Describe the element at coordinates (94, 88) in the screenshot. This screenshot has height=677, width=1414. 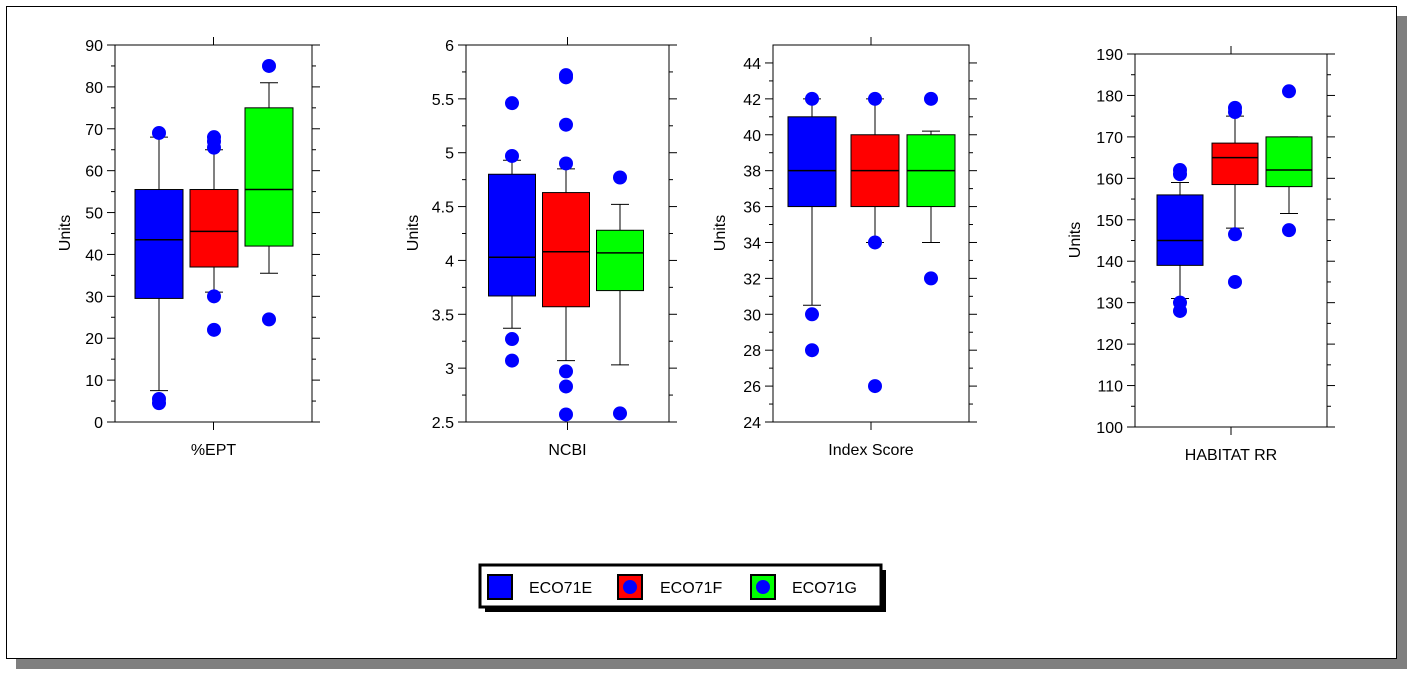
I see `y-tick-label: 80` at that location.